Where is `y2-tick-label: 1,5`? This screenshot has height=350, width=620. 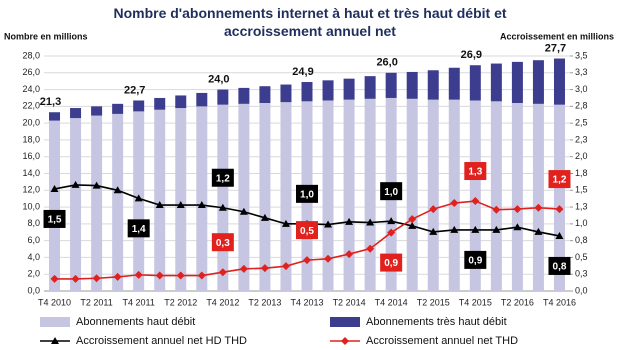
y2-tick-label: 1,5 is located at coordinates (581, 190).